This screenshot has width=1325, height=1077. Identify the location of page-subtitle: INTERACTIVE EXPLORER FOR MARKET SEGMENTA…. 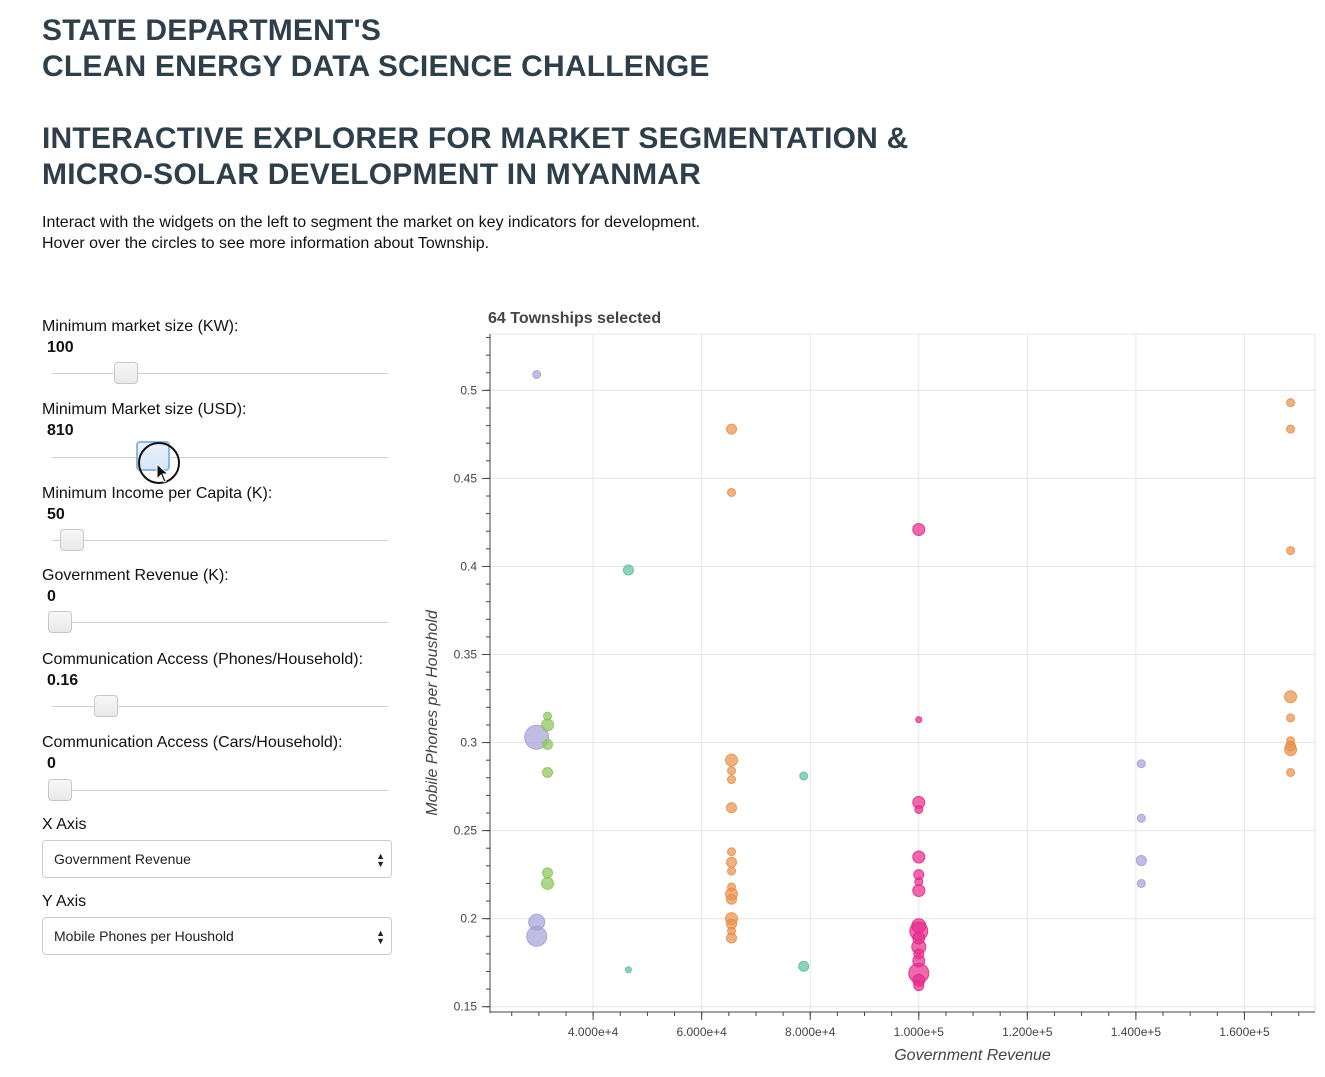
(475, 157).